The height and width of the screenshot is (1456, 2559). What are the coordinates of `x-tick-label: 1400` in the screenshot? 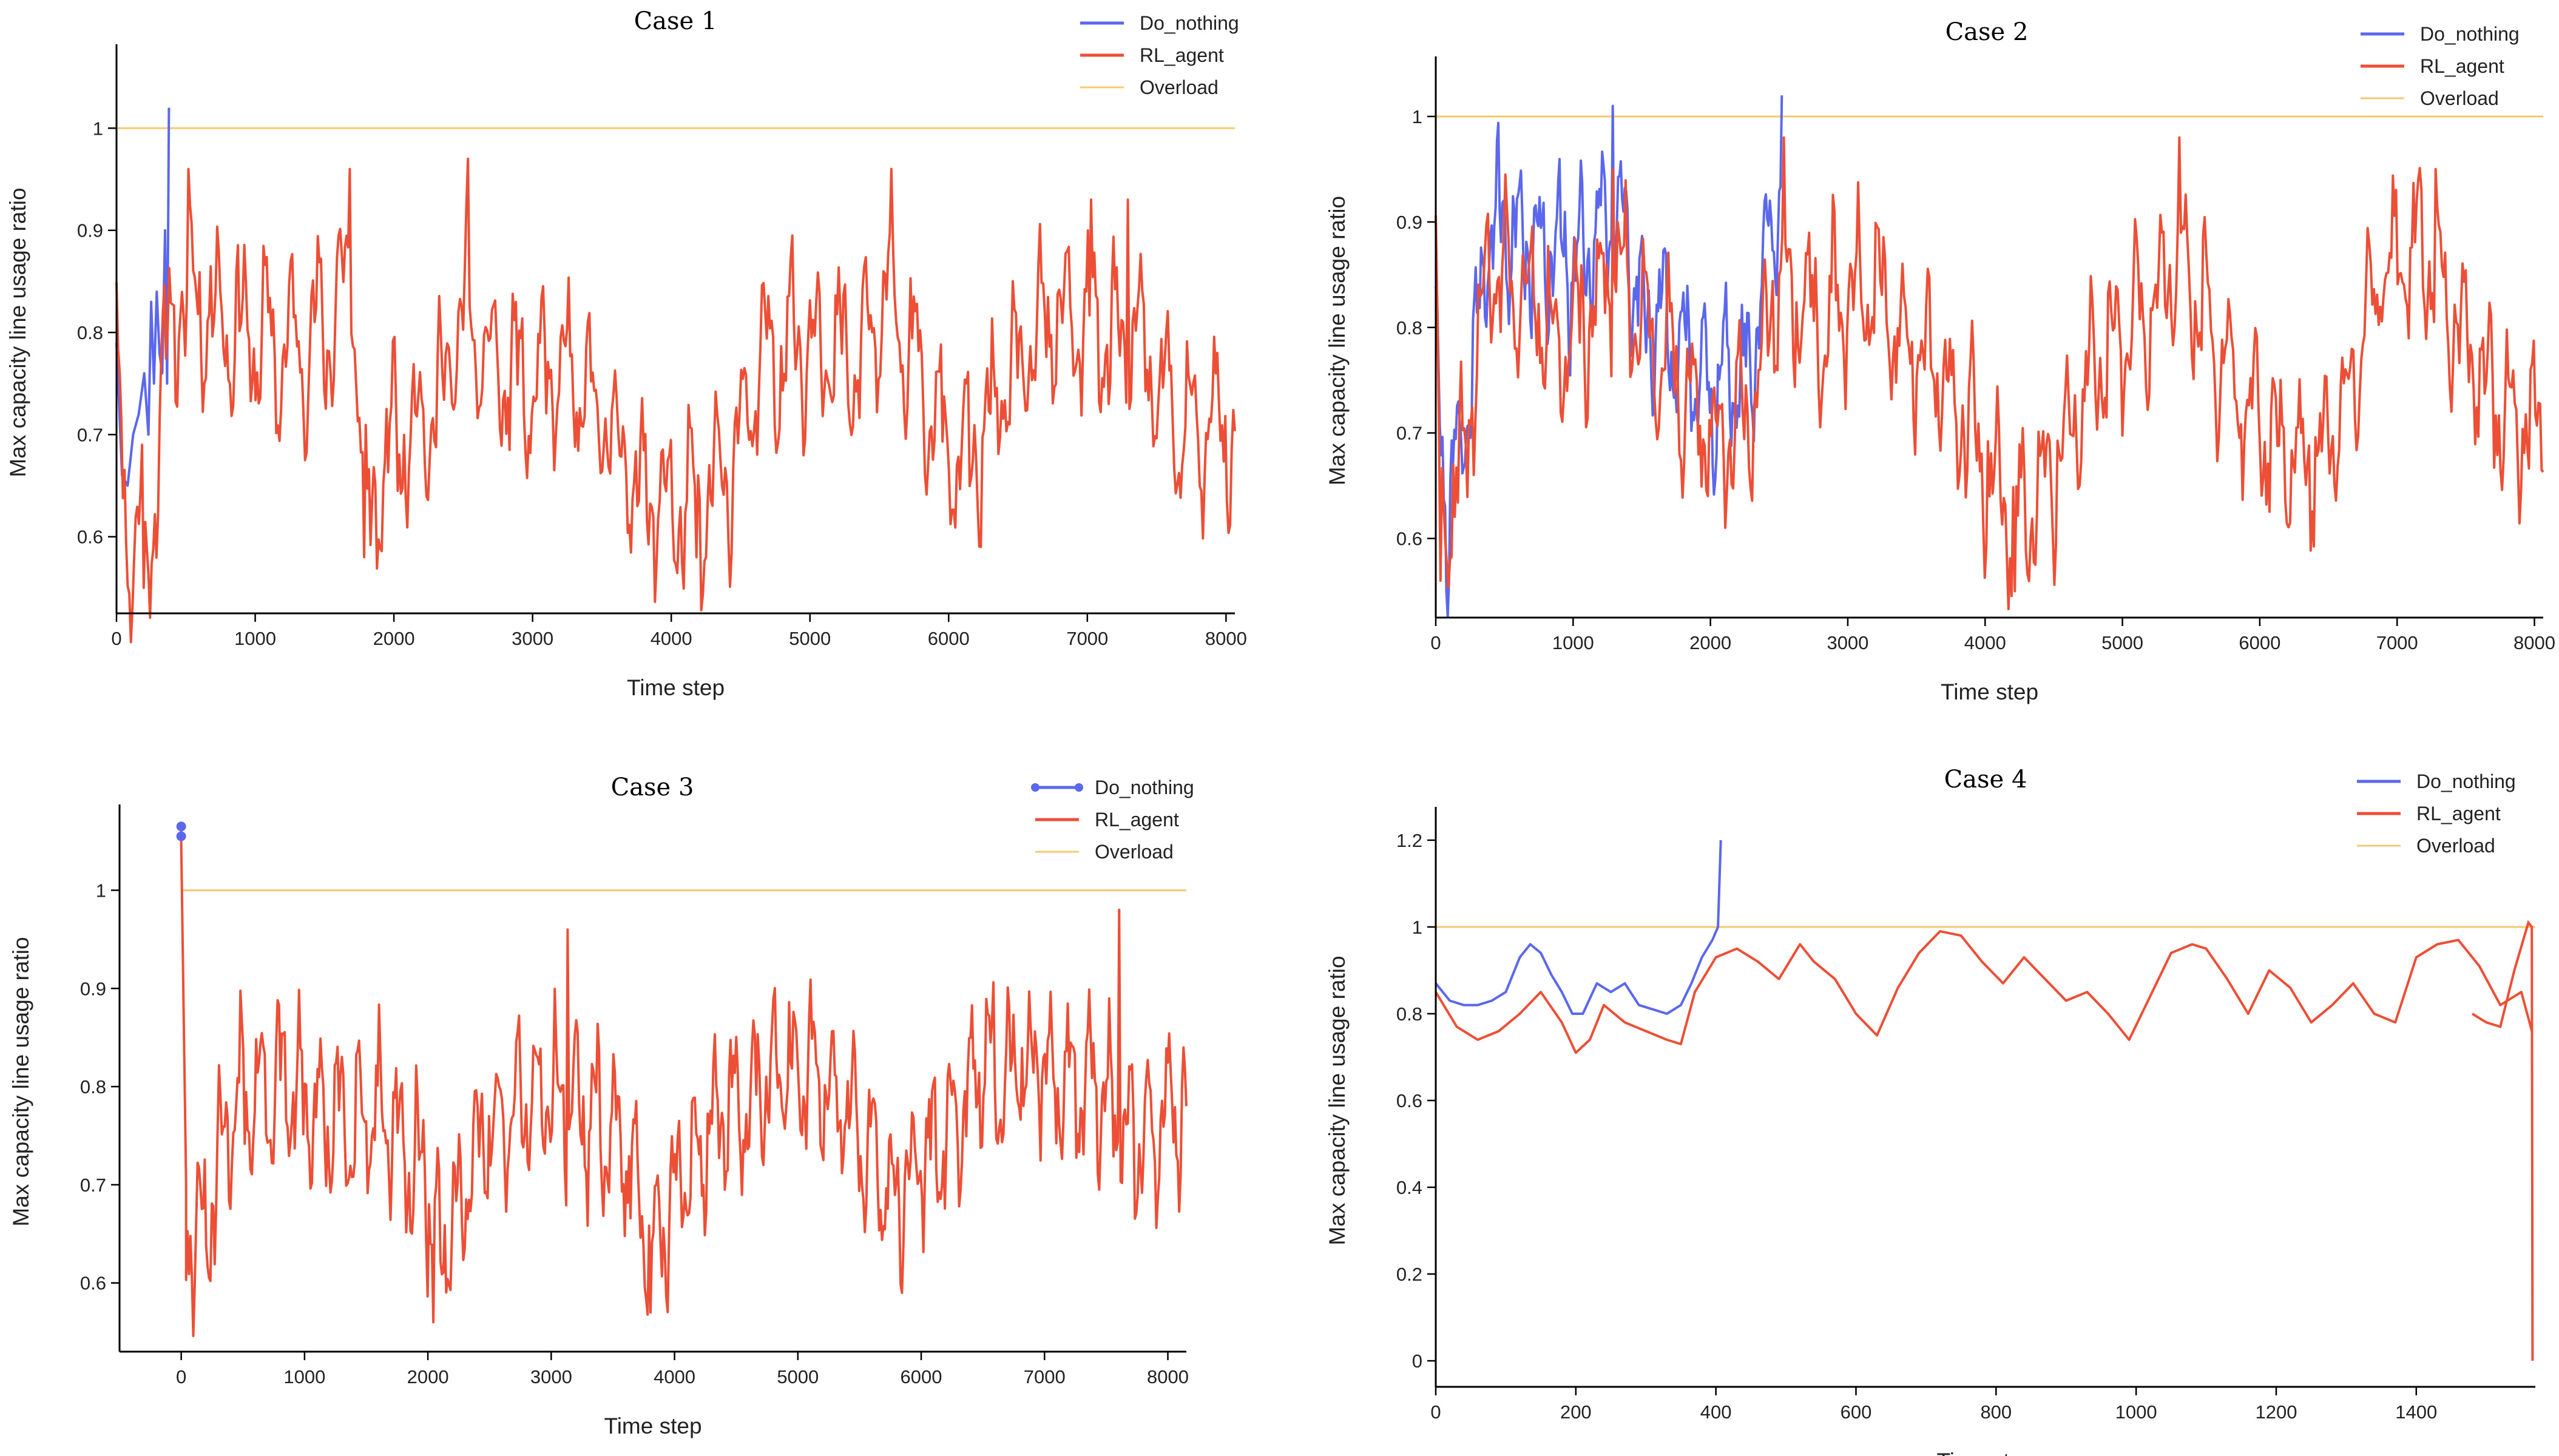 It's located at (2416, 1412).